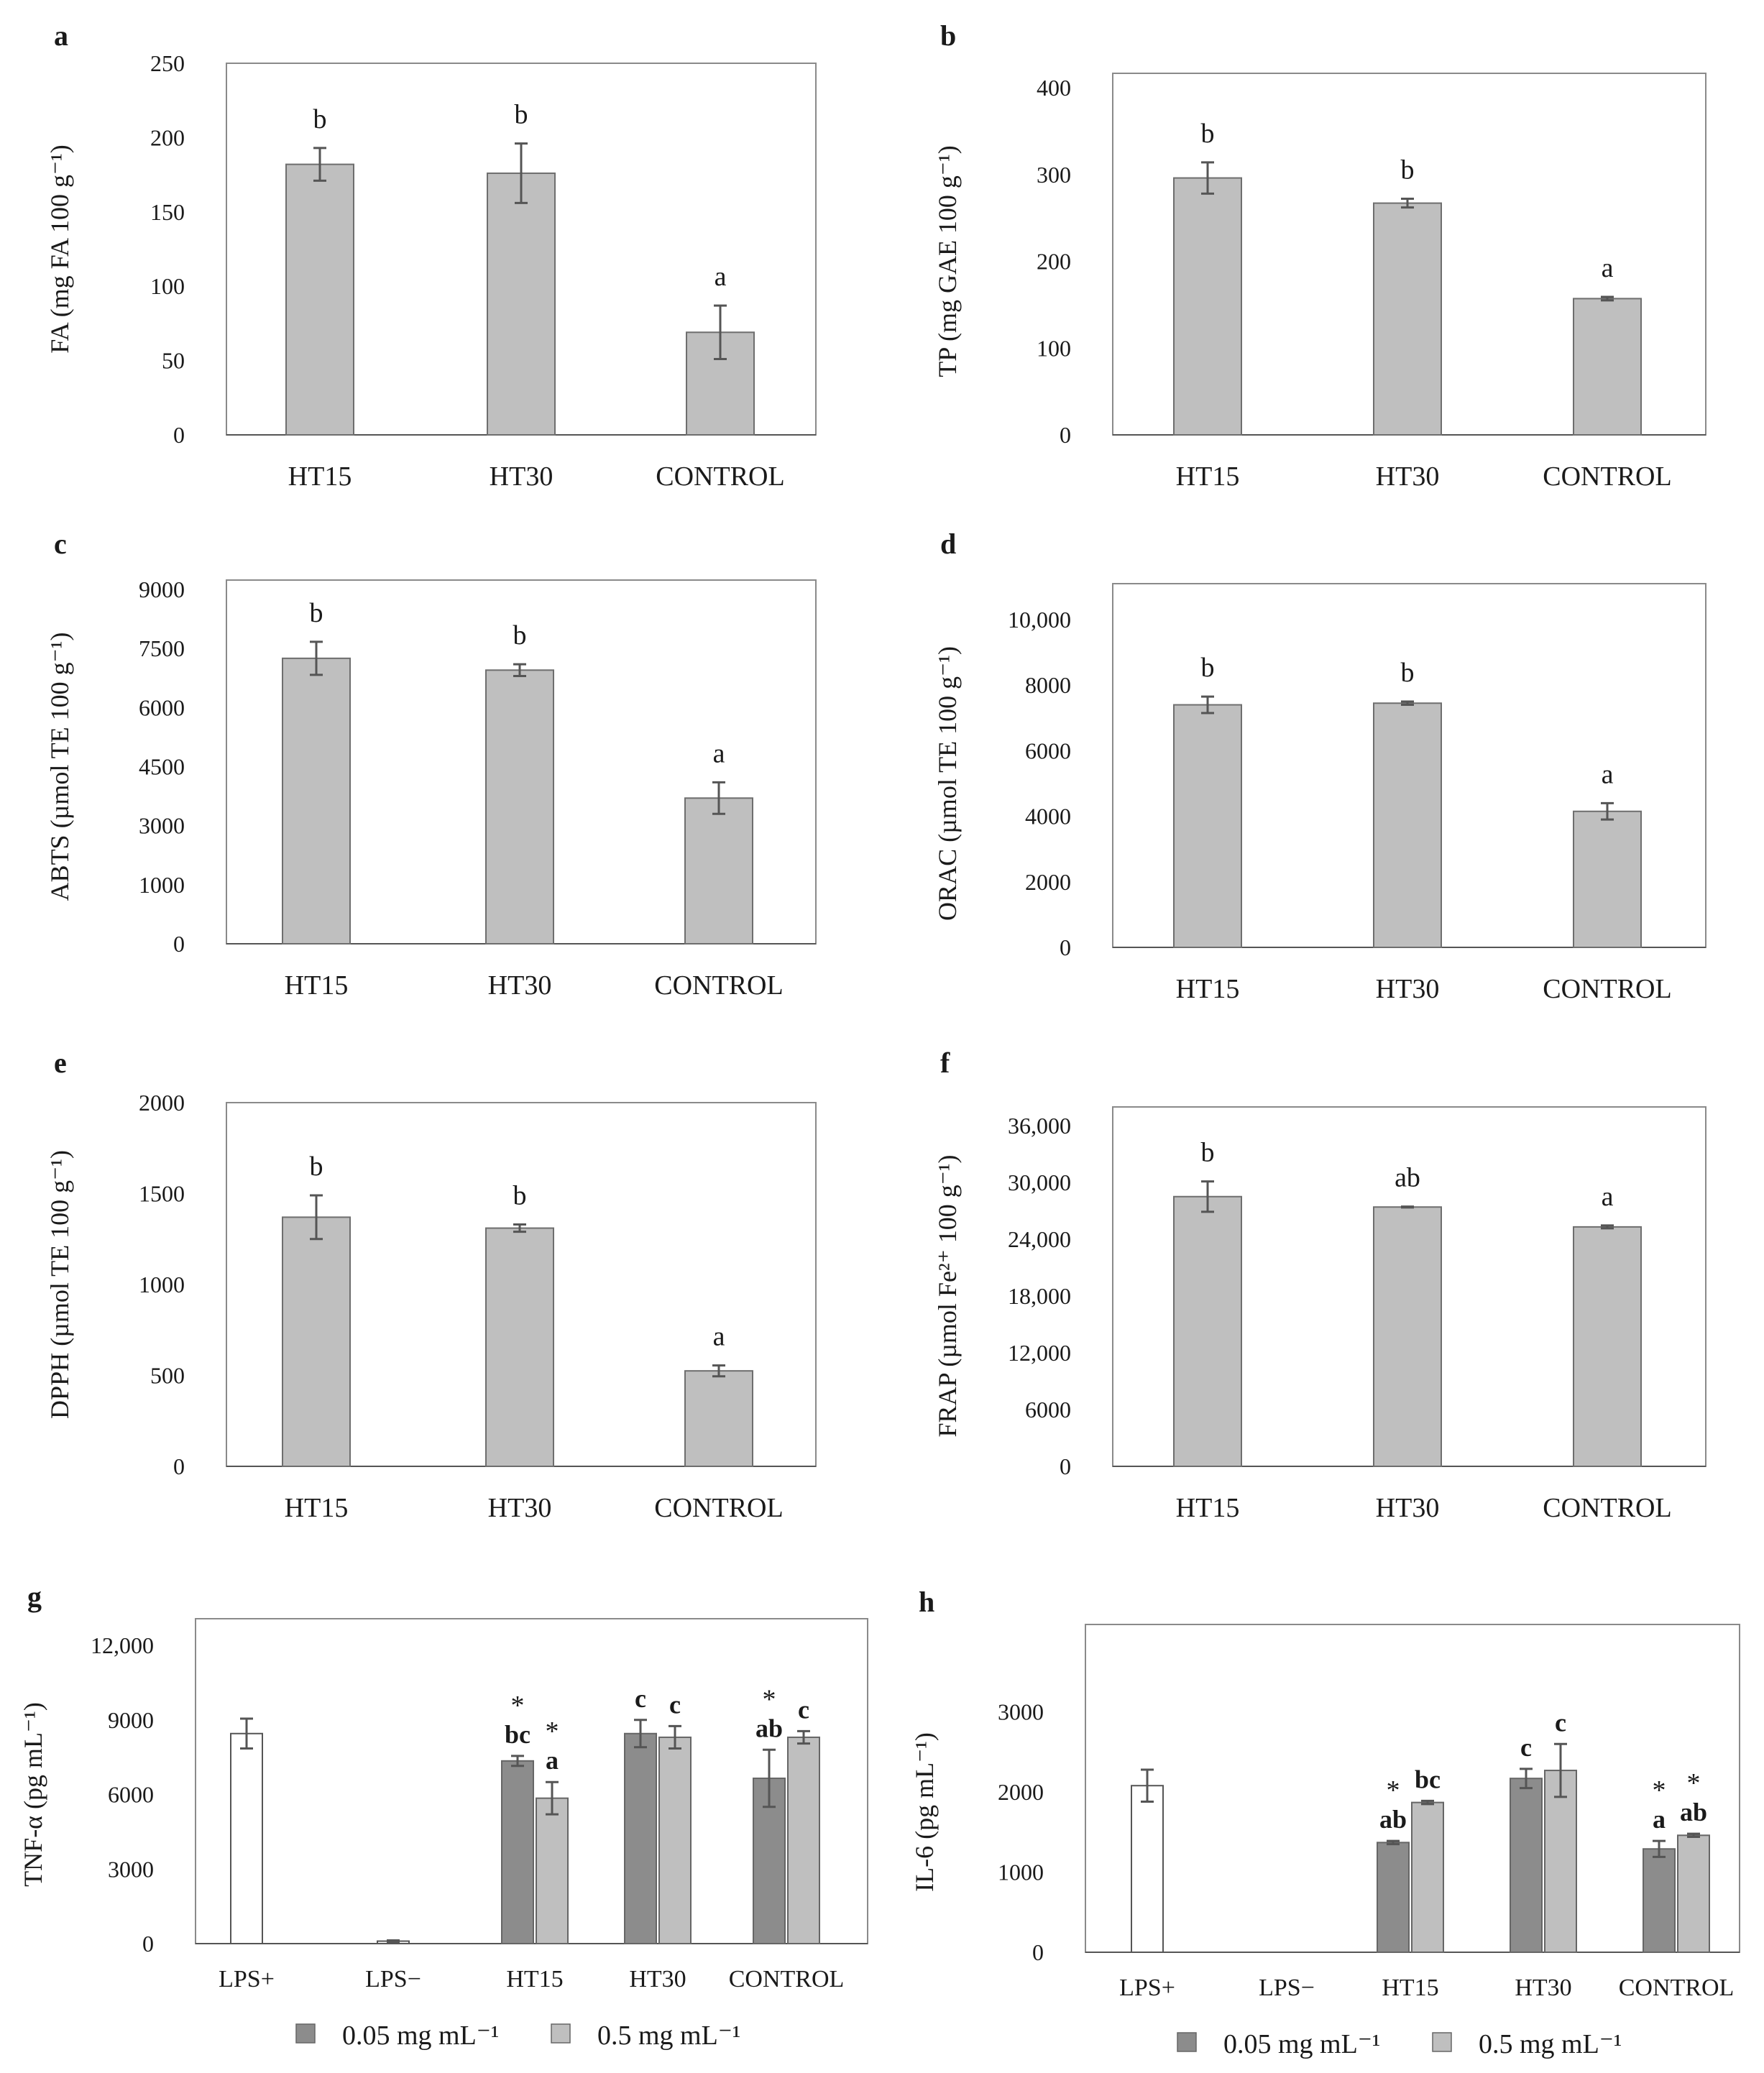 This screenshot has height=2073, width=1764. What do you see at coordinates (947, 261) in the screenshot?
I see `y-axis-label: TP (mg GAE 100 g⁻¹)` at bounding box center [947, 261].